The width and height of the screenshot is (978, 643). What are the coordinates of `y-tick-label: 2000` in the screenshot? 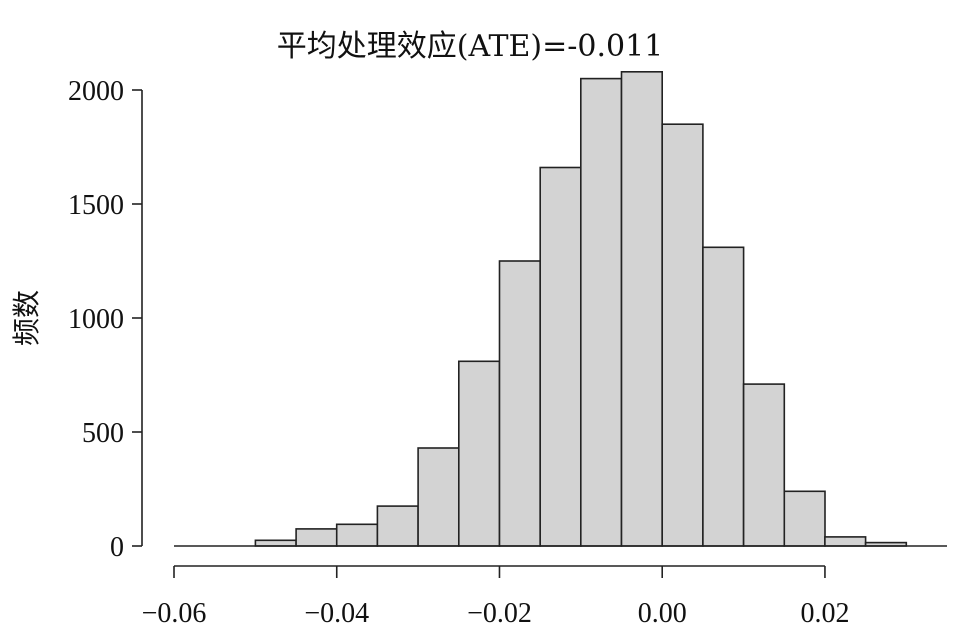 It's located at (96, 91).